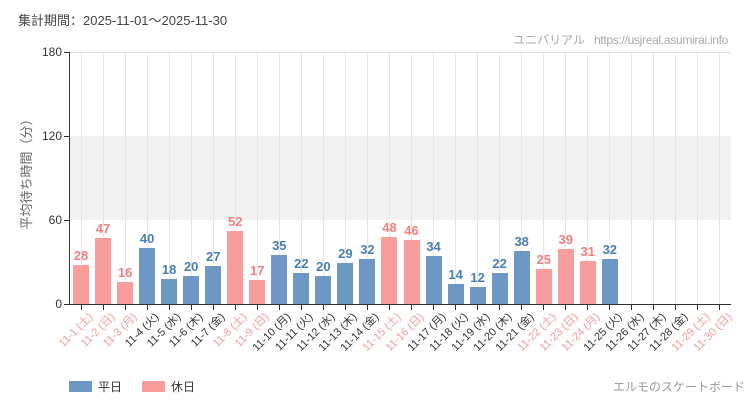 Image resolution: width=750 pixels, height=410 pixels. What do you see at coordinates (521, 241) in the screenshot?
I see `bar-value-11-21 (金): 38` at bounding box center [521, 241].